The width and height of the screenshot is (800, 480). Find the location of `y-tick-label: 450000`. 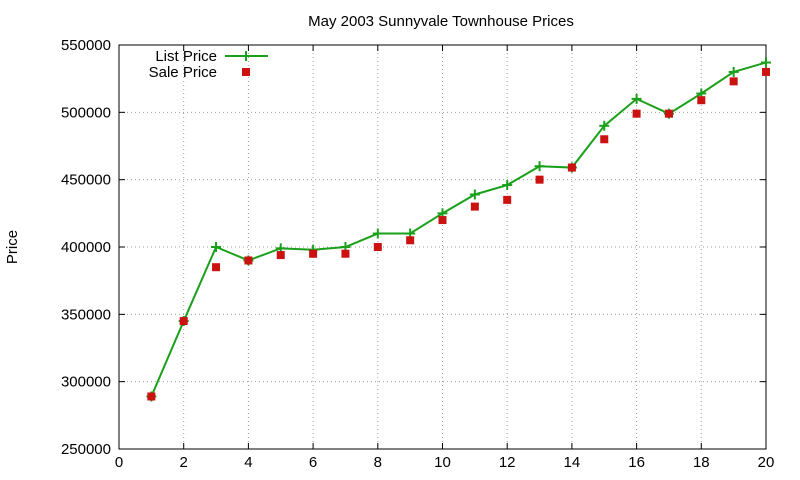

y-tick-label: 450000 is located at coordinates (86, 180).